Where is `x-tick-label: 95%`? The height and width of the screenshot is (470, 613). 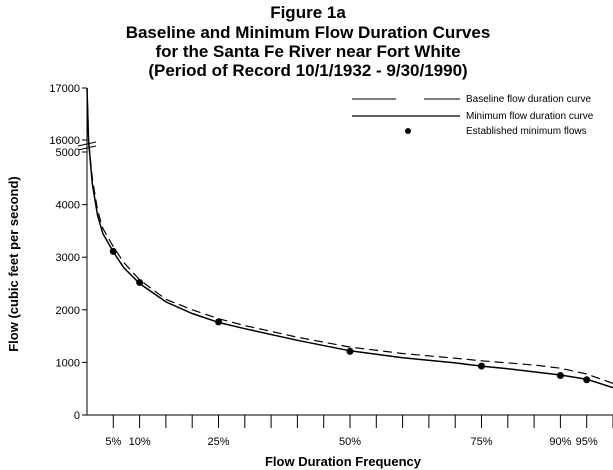
x-tick-label: 95% is located at coordinates (587, 442).